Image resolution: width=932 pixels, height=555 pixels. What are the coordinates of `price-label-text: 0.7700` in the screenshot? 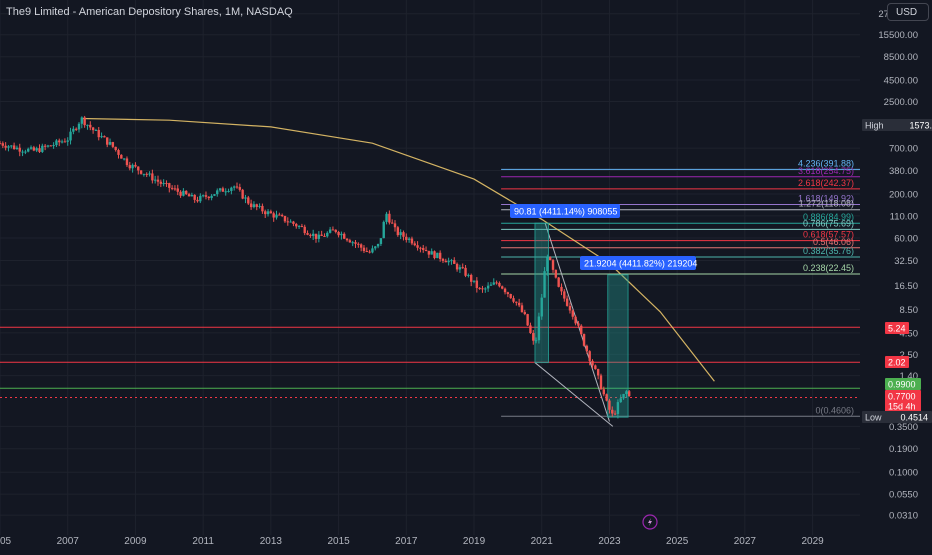 It's located at (902, 397).